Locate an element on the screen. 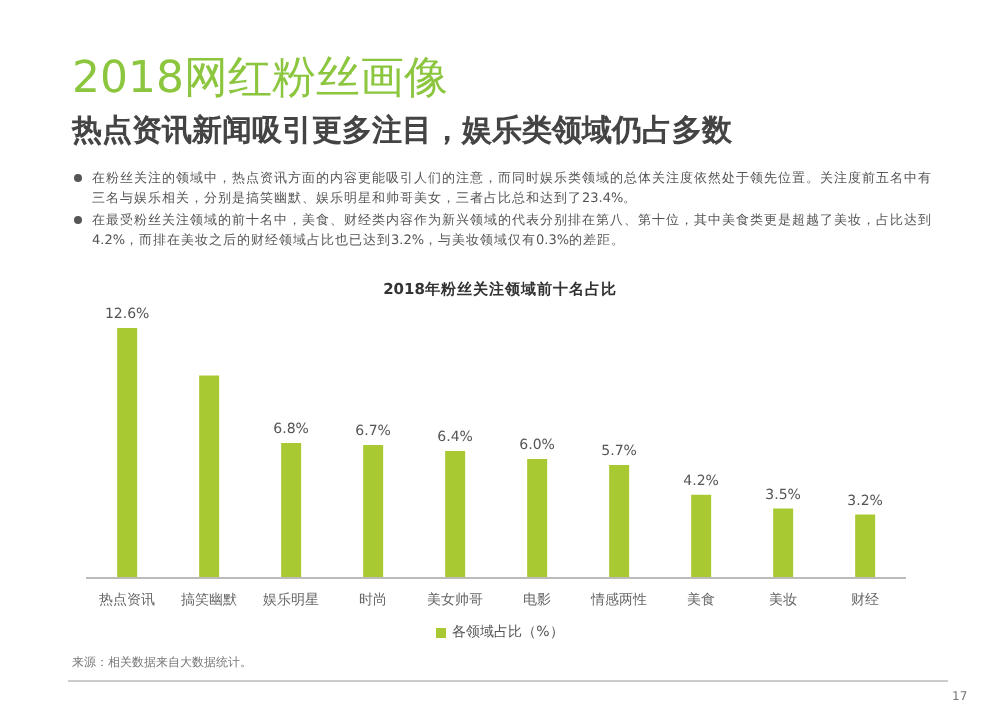 This screenshot has height=724, width=1000. chart-subtitle: 热点资讯新闻吸引更多注目，娱乐类领域仍占多数 is located at coordinates (402, 131).